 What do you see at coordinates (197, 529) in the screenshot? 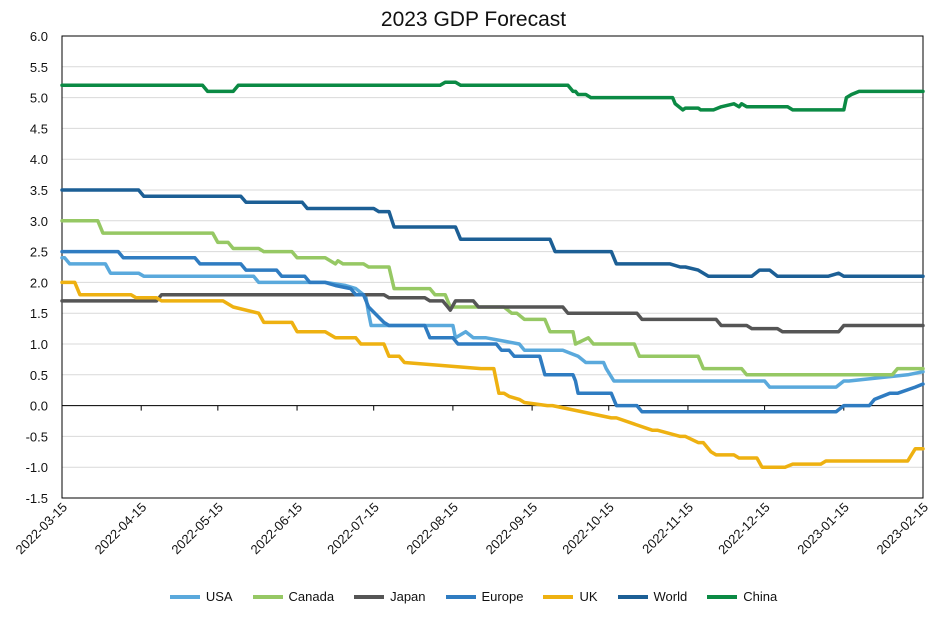
I see `x-tick-label: 2022-05-15` at bounding box center [197, 529].